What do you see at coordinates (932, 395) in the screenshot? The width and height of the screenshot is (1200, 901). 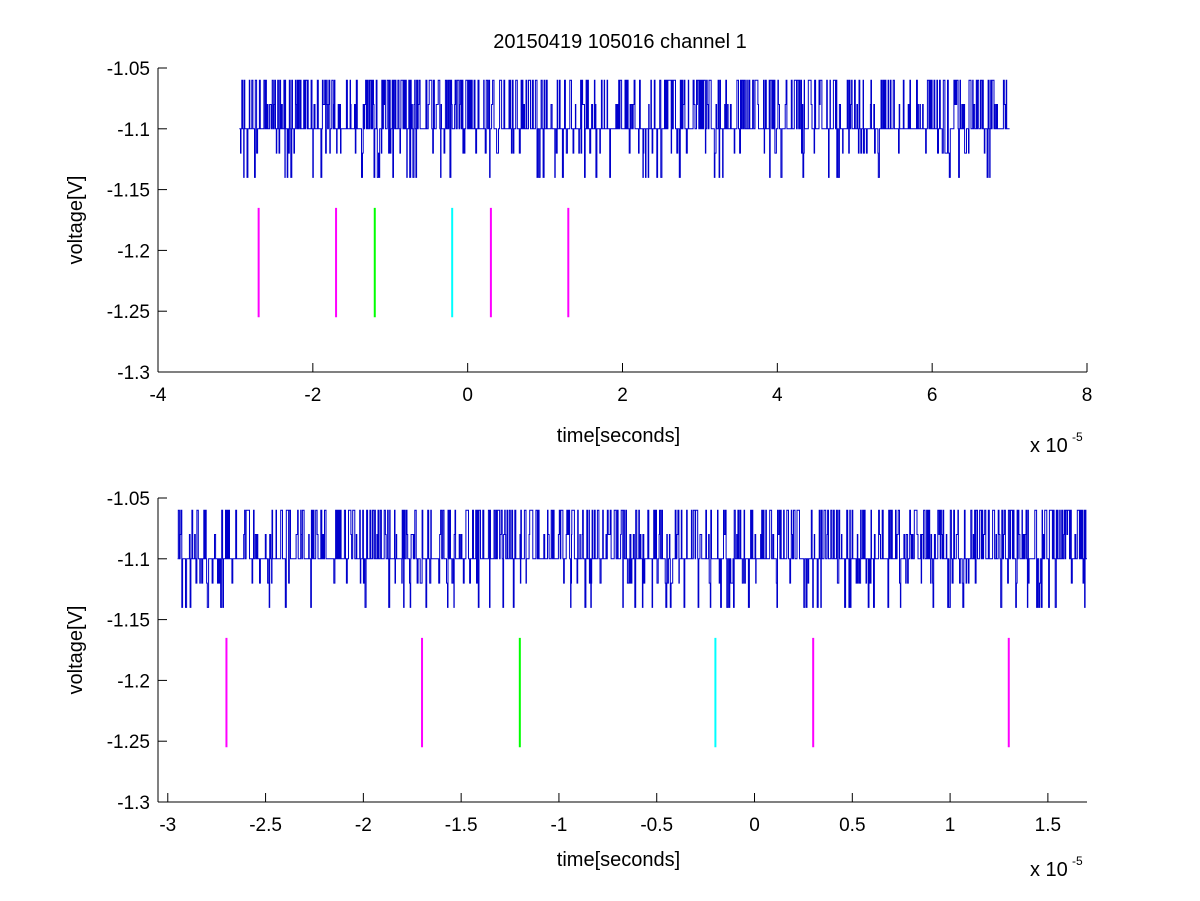 I see `x-tick-label: 6` at bounding box center [932, 395].